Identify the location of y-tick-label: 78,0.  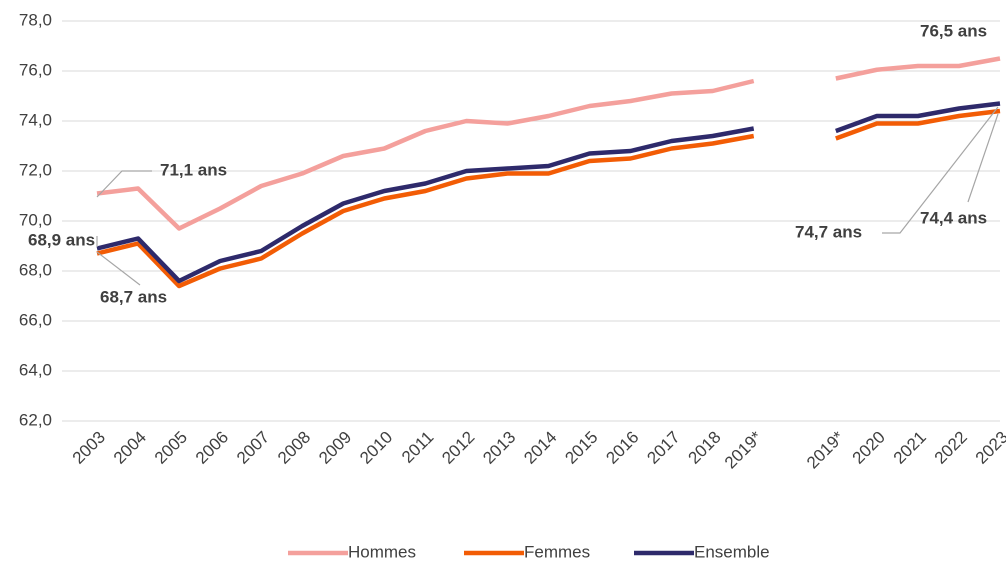
(35, 19).